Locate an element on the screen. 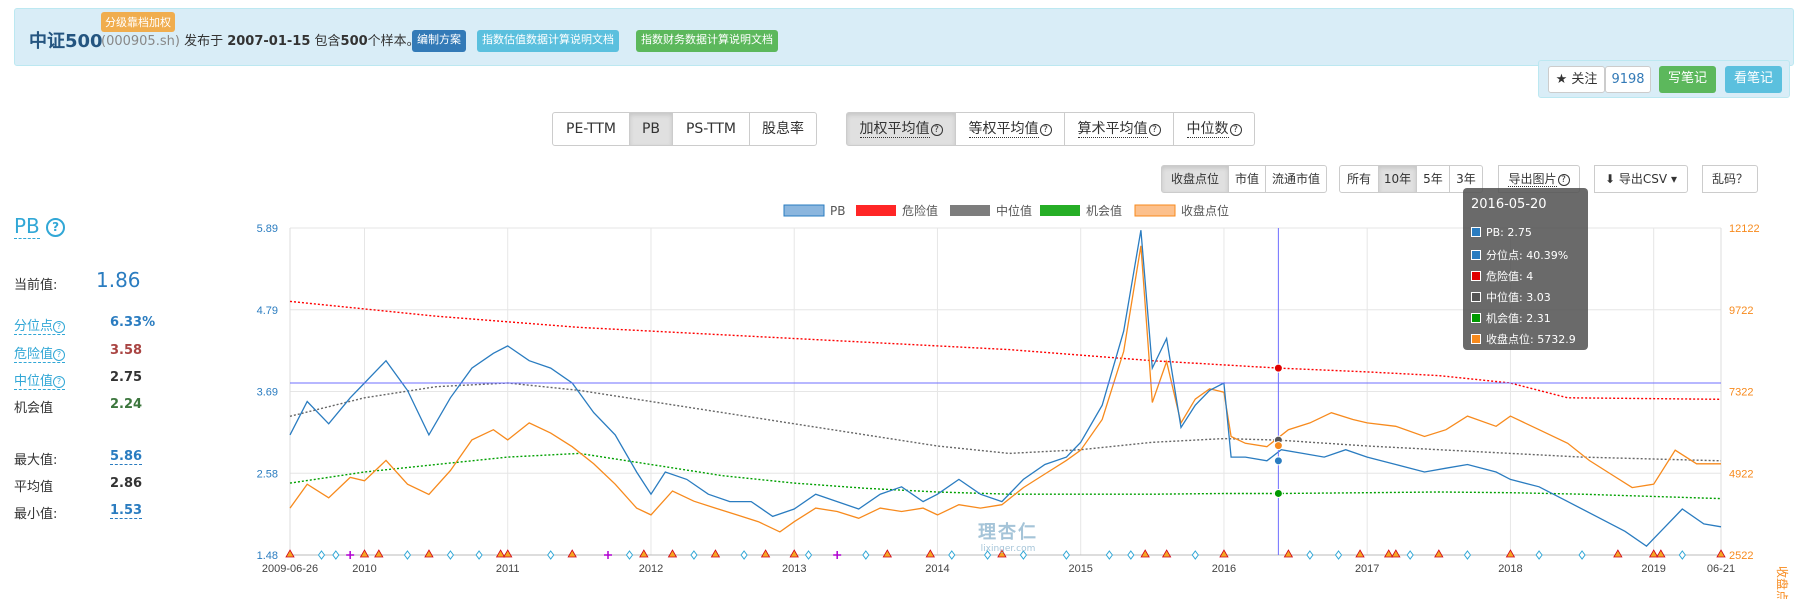  watermark-logo: 理杏仁 lixinger.com is located at coordinates (1008, 536).